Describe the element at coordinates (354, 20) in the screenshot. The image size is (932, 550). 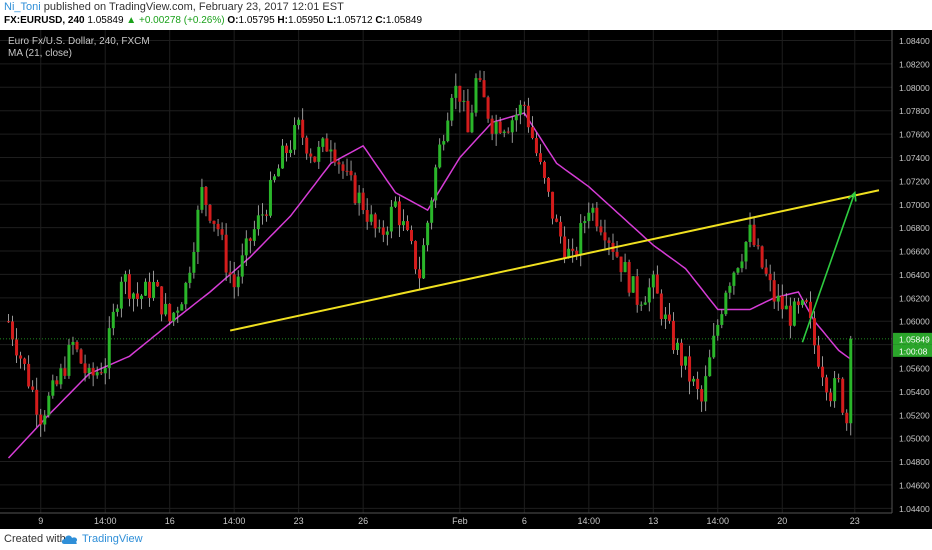
I see `low-value: 1.05712` at that location.